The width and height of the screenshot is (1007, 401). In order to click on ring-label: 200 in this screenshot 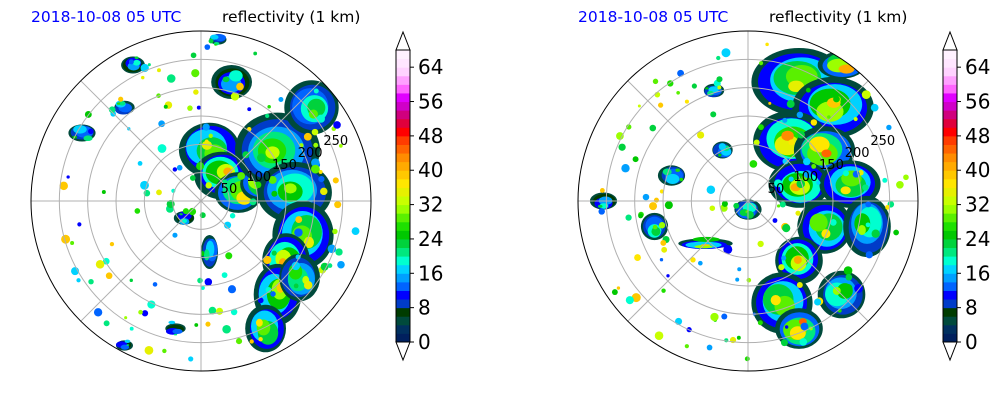, I will do `click(310, 153)`.